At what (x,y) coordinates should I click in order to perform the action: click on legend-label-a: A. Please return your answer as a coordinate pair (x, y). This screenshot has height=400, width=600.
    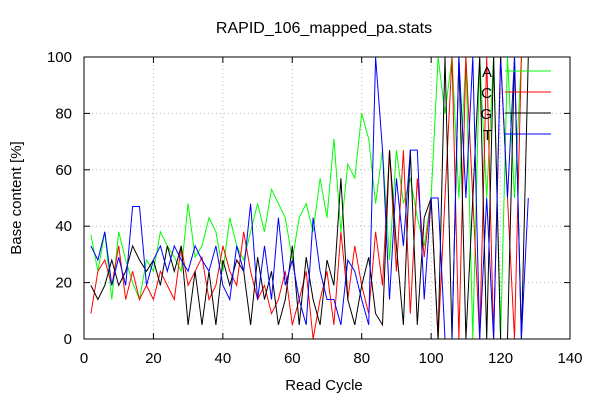
    Looking at the image, I should click on (487, 72).